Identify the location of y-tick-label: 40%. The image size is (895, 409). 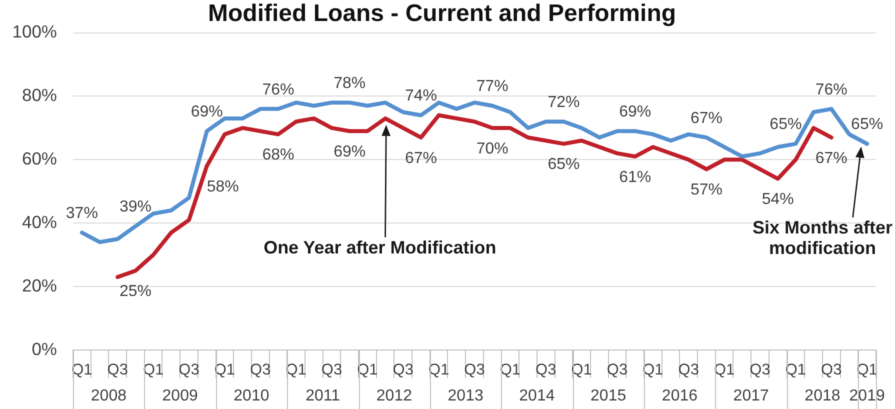
(39, 222).